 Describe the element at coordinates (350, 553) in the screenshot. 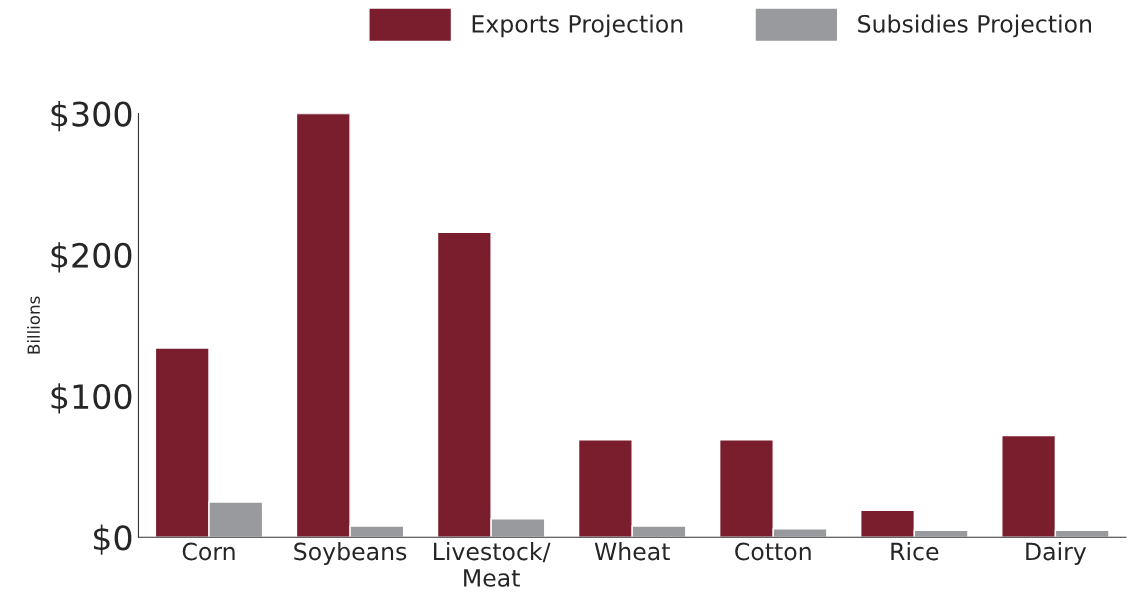

I see `x-tick-label: Soybeans` at that location.